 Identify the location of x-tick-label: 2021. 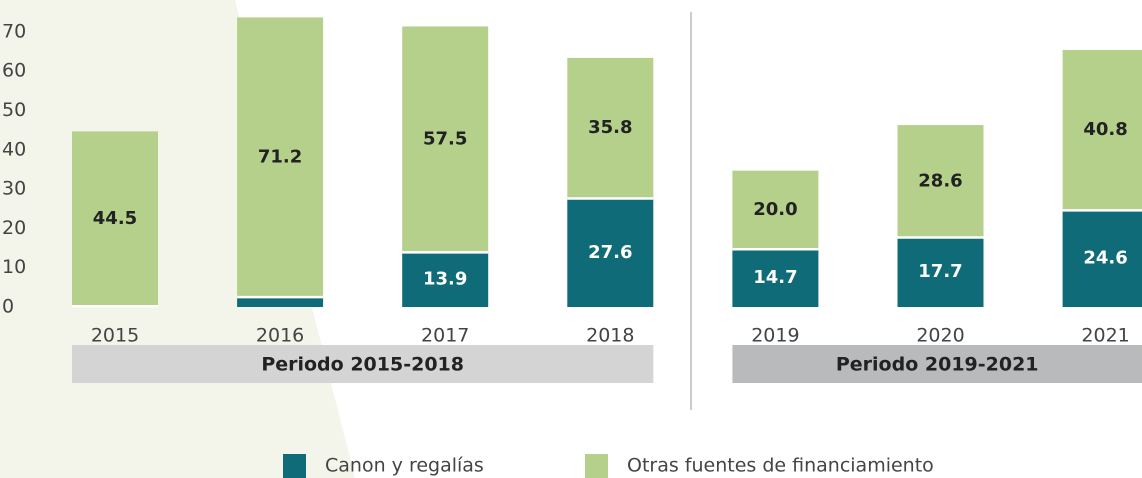
(1105, 336).